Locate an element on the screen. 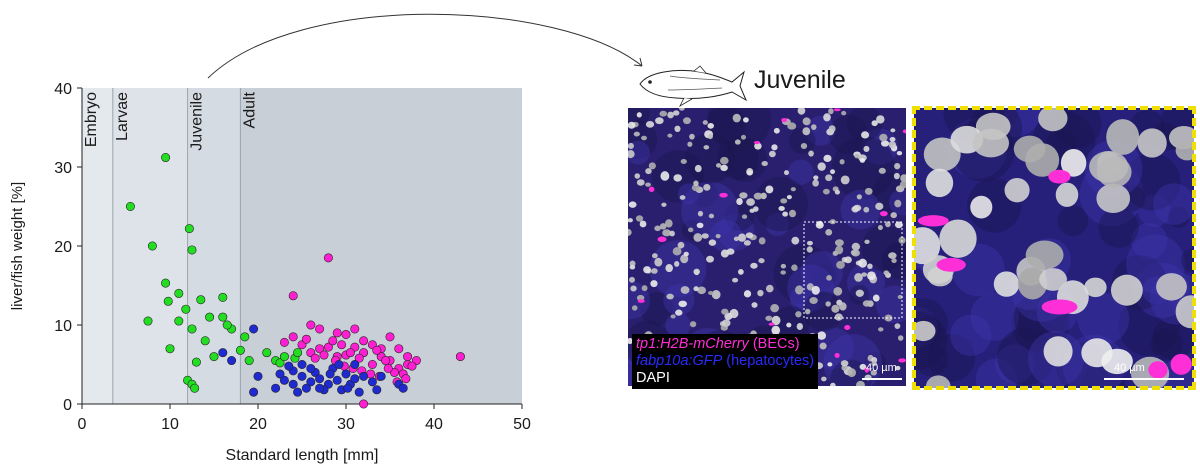  legend-line-hepatocytes: fabp10a:GFP (hepatocytes) is located at coordinates (725, 361).